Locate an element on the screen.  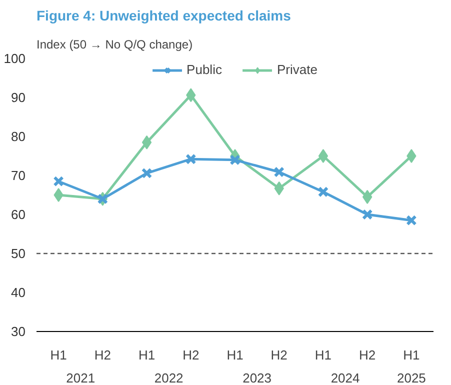
text: 2021 is located at coordinates (81, 377).